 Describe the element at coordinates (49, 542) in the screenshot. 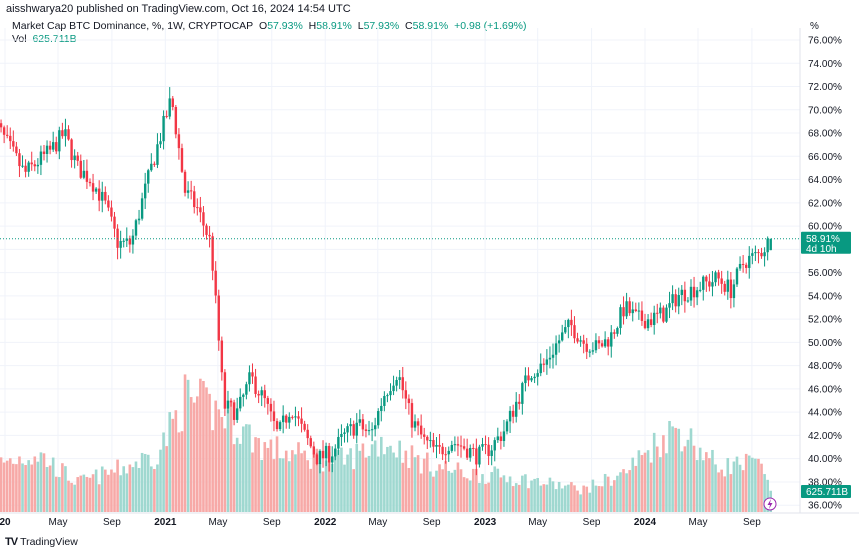

I see `brand-name: TradingView` at that location.